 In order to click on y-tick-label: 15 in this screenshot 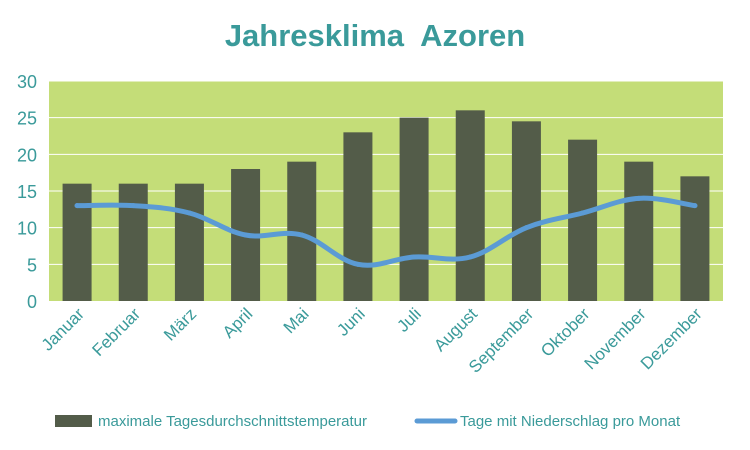, I will do `click(27, 192)`.